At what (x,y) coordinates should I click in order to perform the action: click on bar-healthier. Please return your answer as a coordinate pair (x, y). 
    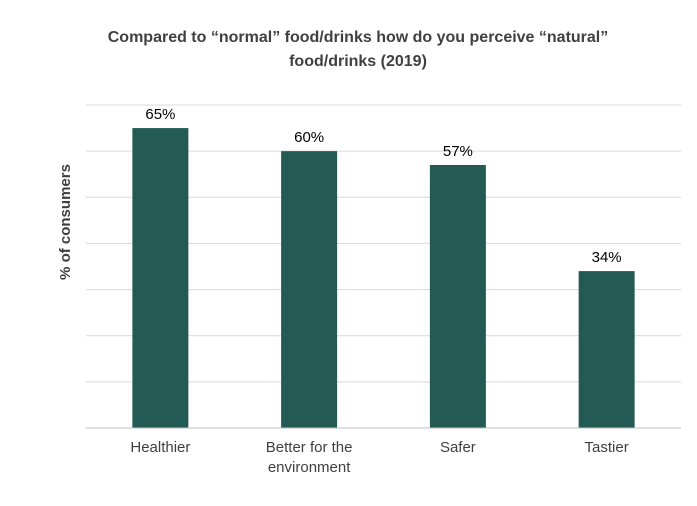
    Looking at the image, I should click on (160, 278).